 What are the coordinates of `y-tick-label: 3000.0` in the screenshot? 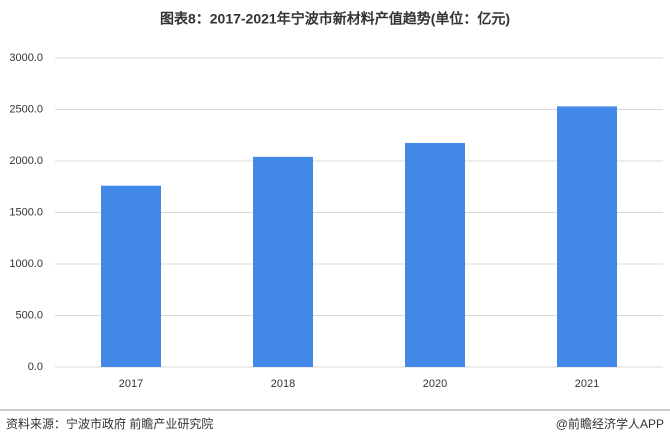 It's located at (26, 58).